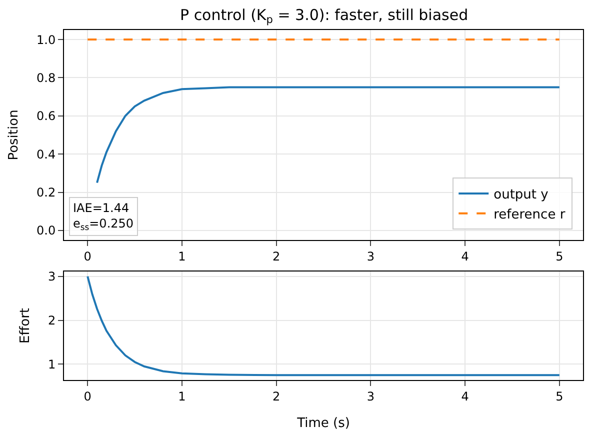 Image resolution: width=596 pixels, height=440 pixels. What do you see at coordinates (46, 192) in the screenshot?
I see `y-tick-label: 0.2` at bounding box center [46, 192].